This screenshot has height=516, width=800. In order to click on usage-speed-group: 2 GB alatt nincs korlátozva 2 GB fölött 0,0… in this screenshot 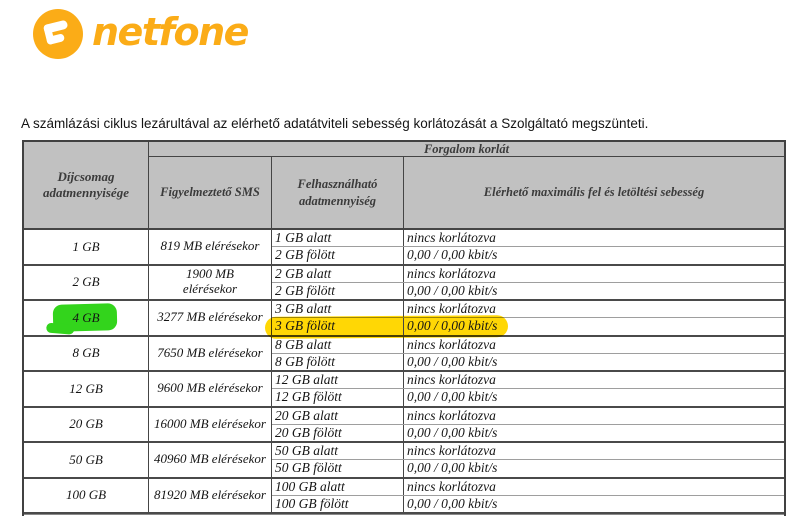, I will do `click(528, 282)`.